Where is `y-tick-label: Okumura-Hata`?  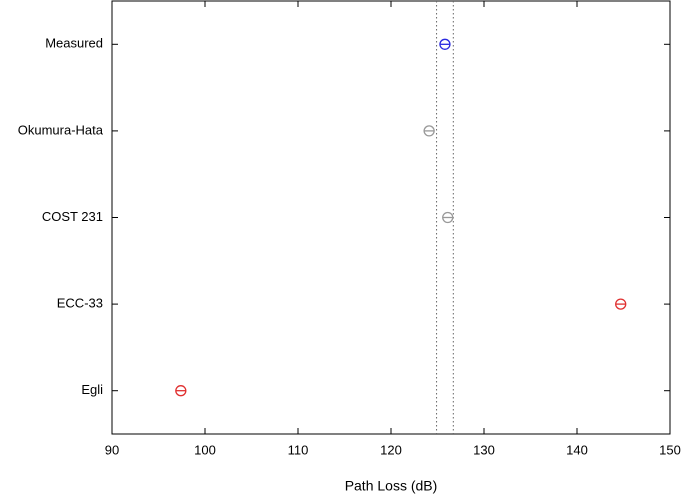
y-tick-label: Okumura-Hata is located at coordinates (61, 129).